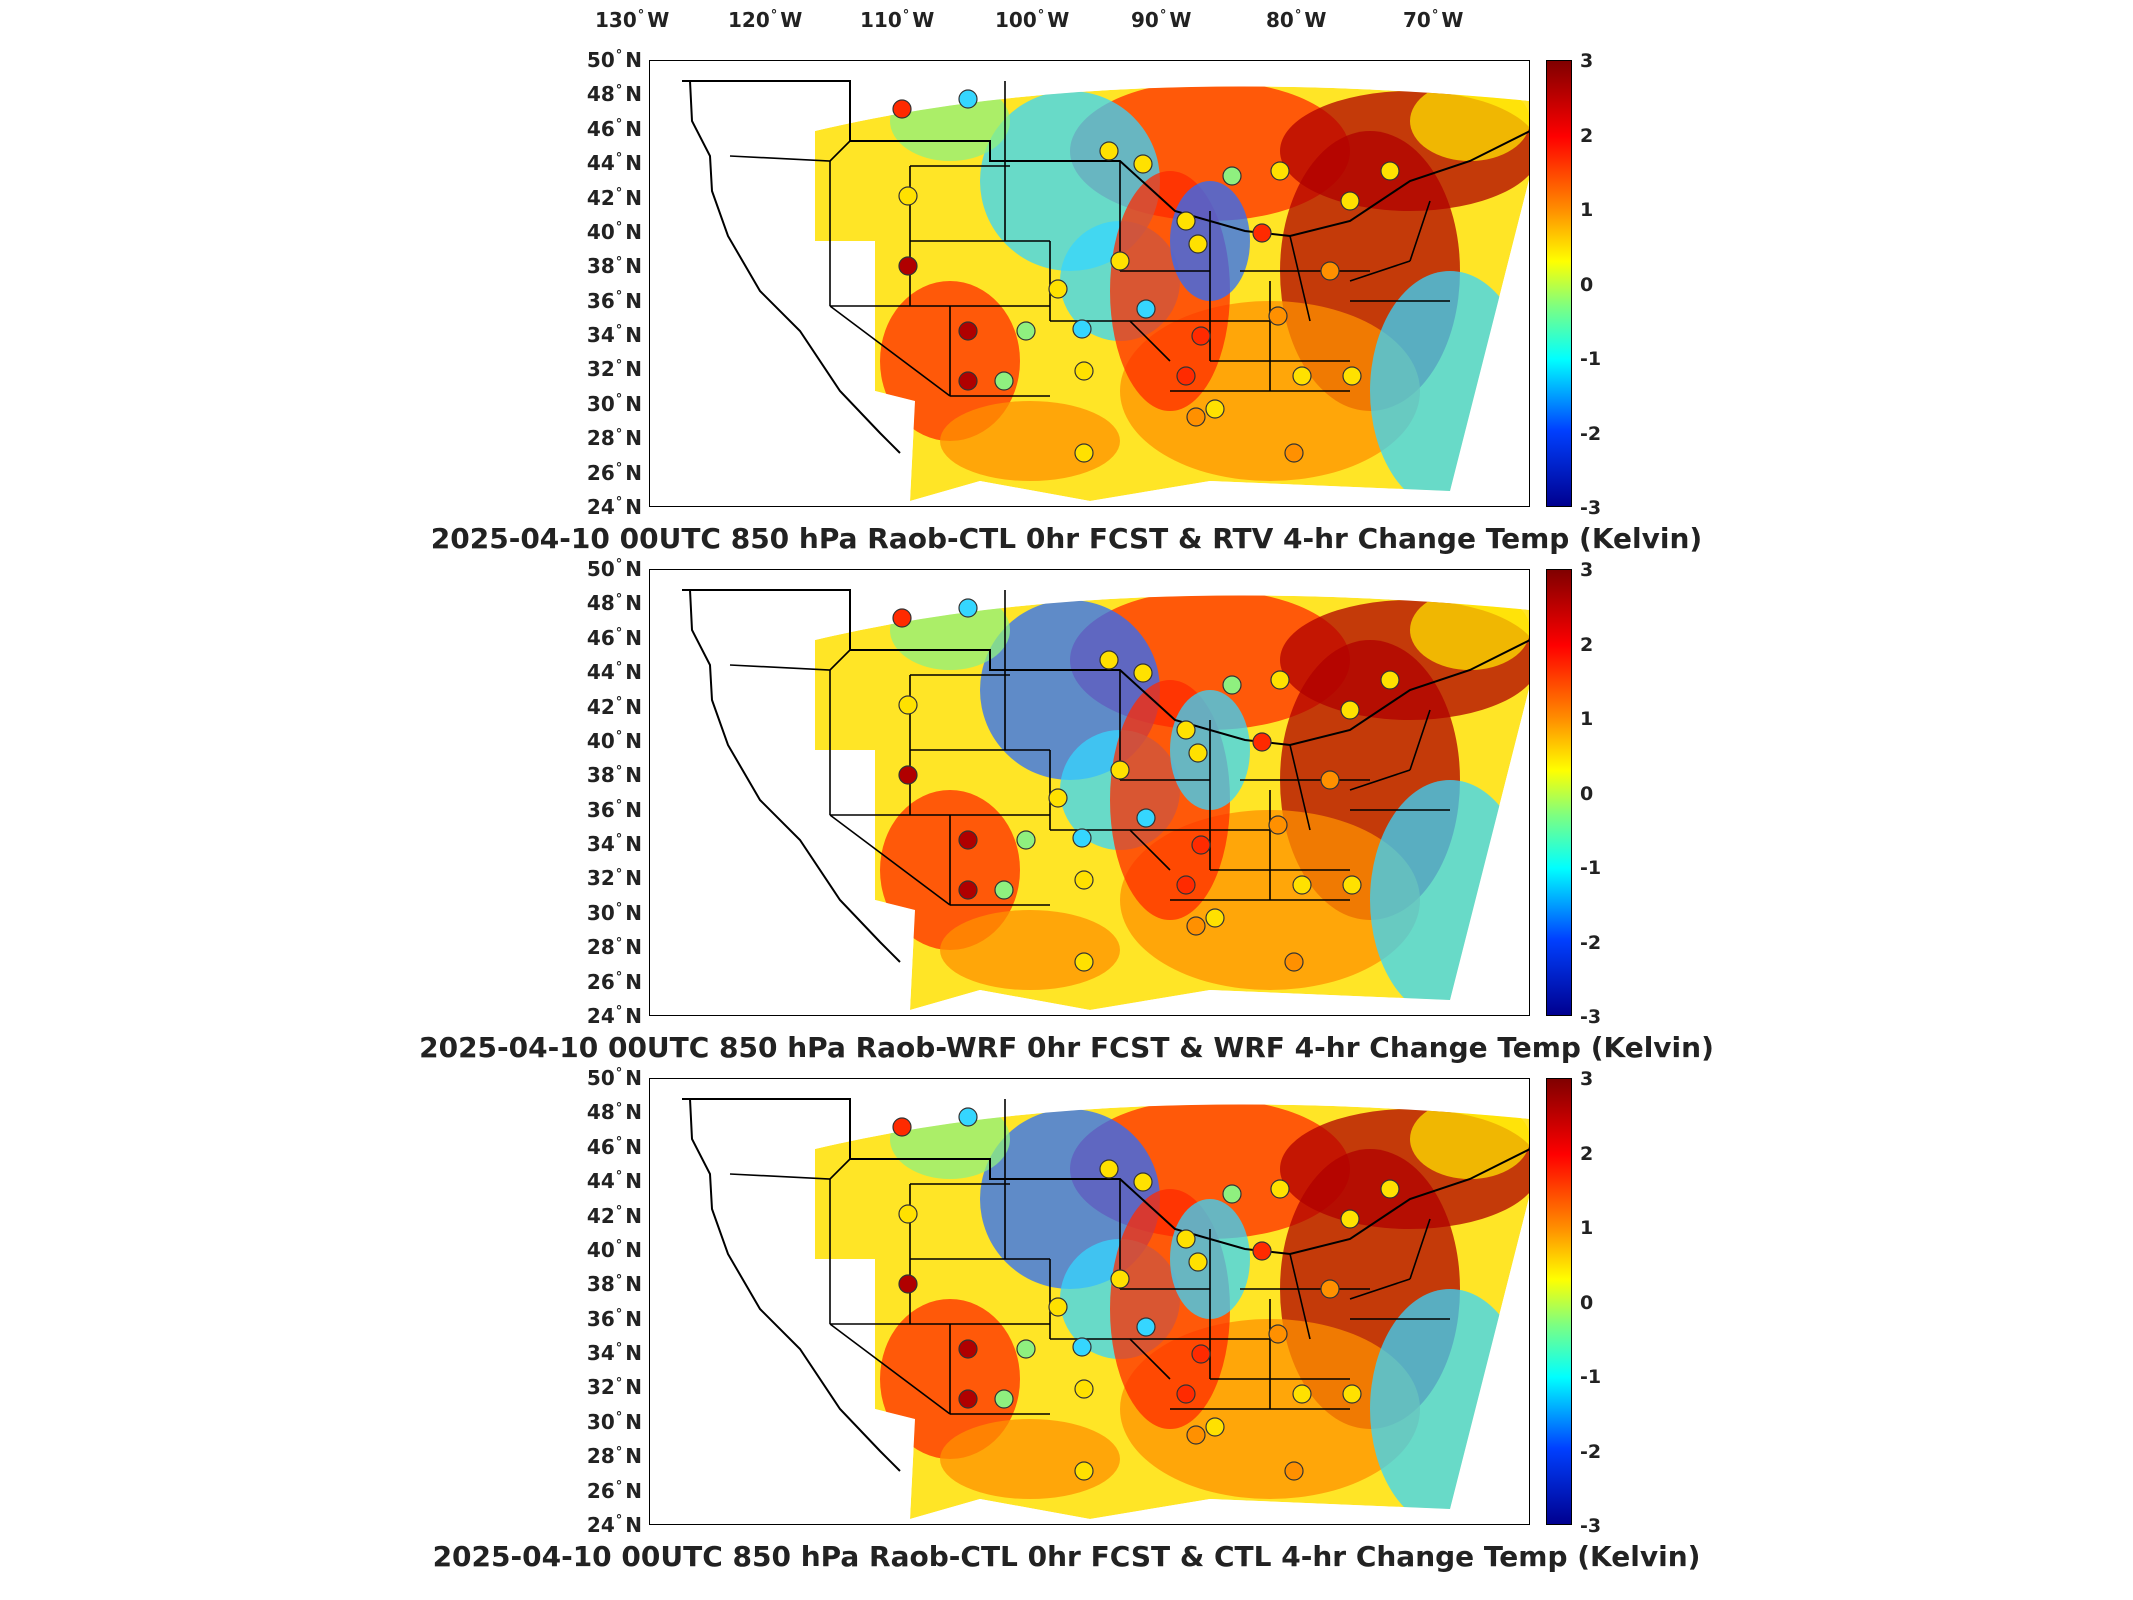 Image resolution: width=2133 pixels, height=1600 pixels. What do you see at coordinates (614, 60) in the screenshot?
I see `lat-label: 50° N` at bounding box center [614, 60].